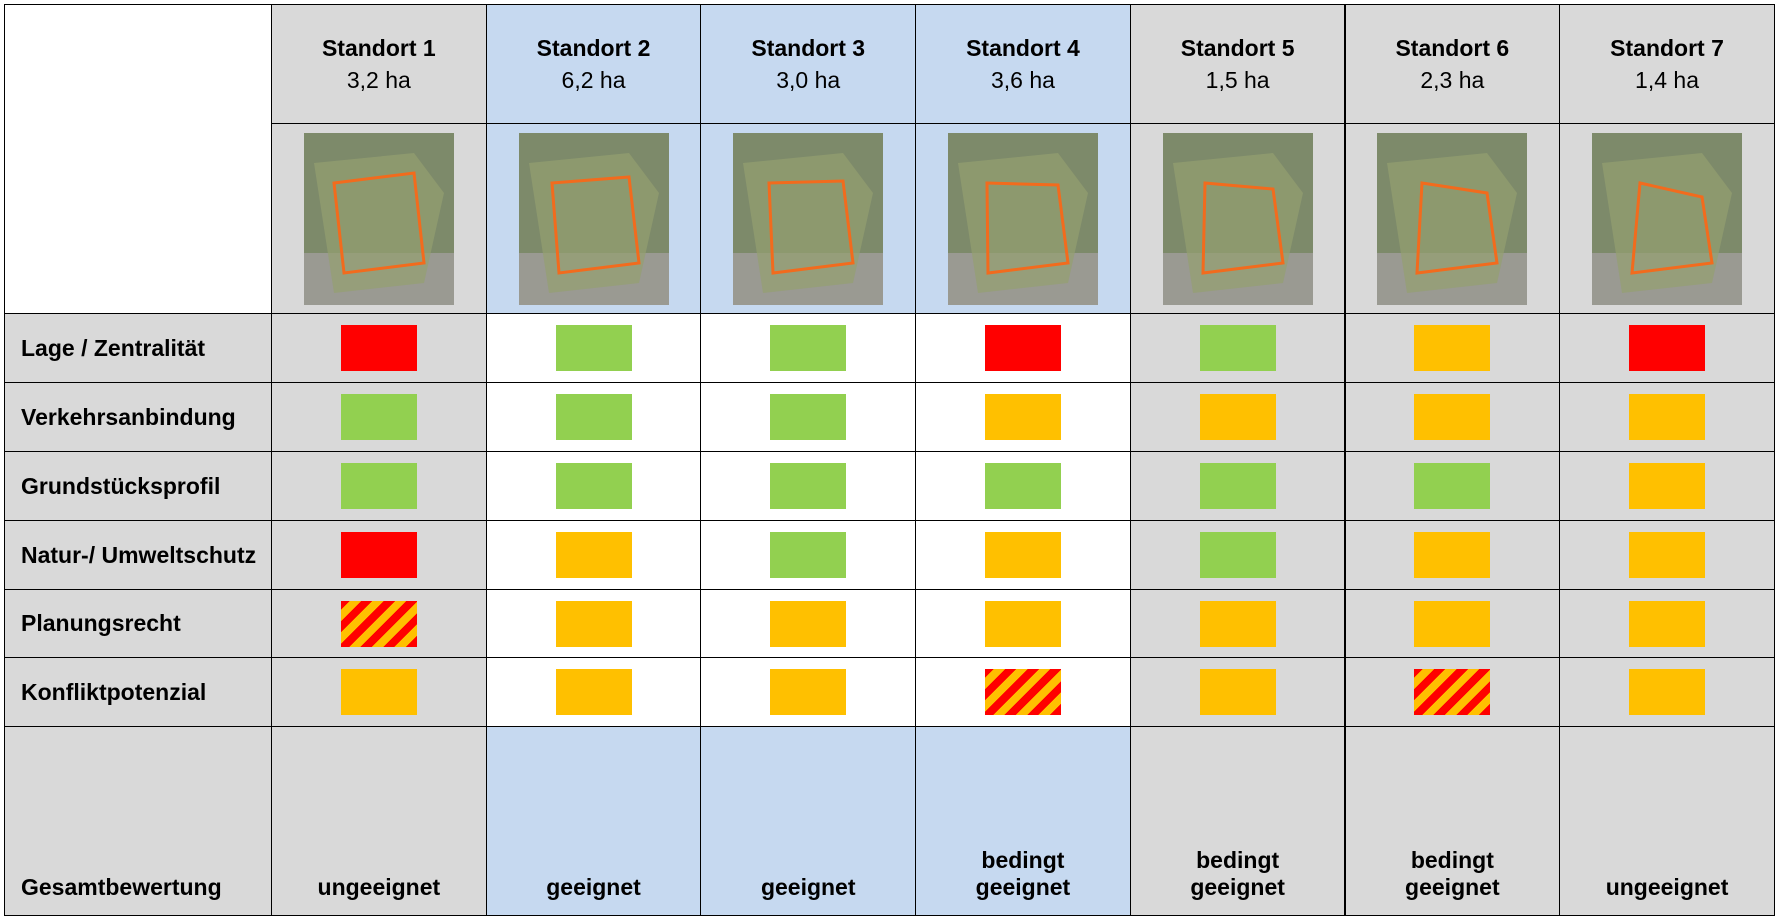 This screenshot has width=1777, height=919. I want to click on site-header: Standort 43,6 ha, so click(1023, 64).